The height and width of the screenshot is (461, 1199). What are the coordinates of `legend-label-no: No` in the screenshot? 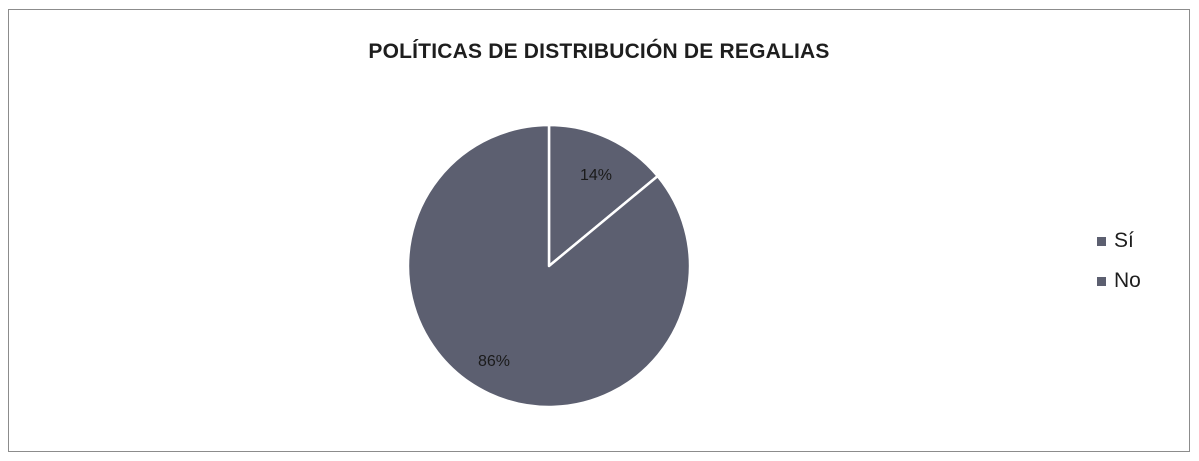 It's located at (1127, 280).